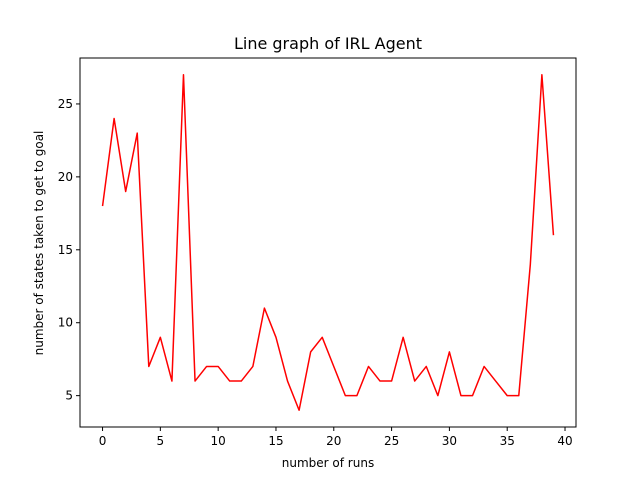 This screenshot has height=480, width=640. Describe the element at coordinates (65, 177) in the screenshot. I see `y-tick-label: 20` at that location.